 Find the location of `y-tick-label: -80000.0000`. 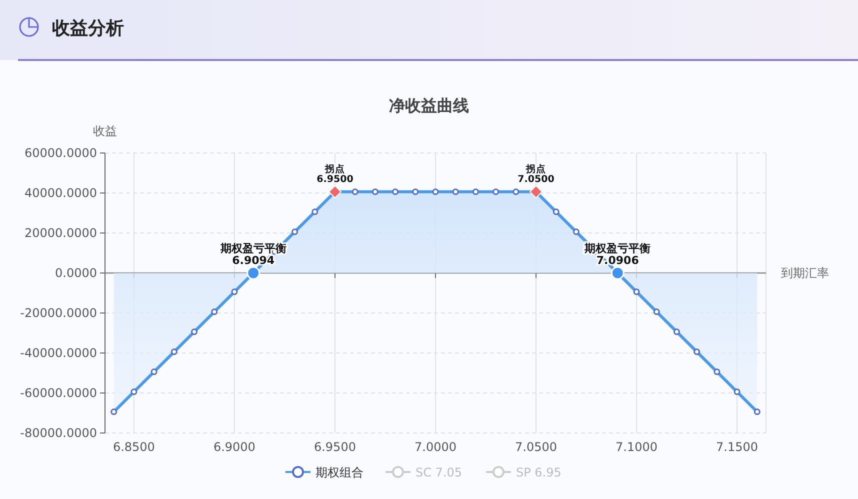

y-tick-label: -80000.0000 is located at coordinates (58, 433).